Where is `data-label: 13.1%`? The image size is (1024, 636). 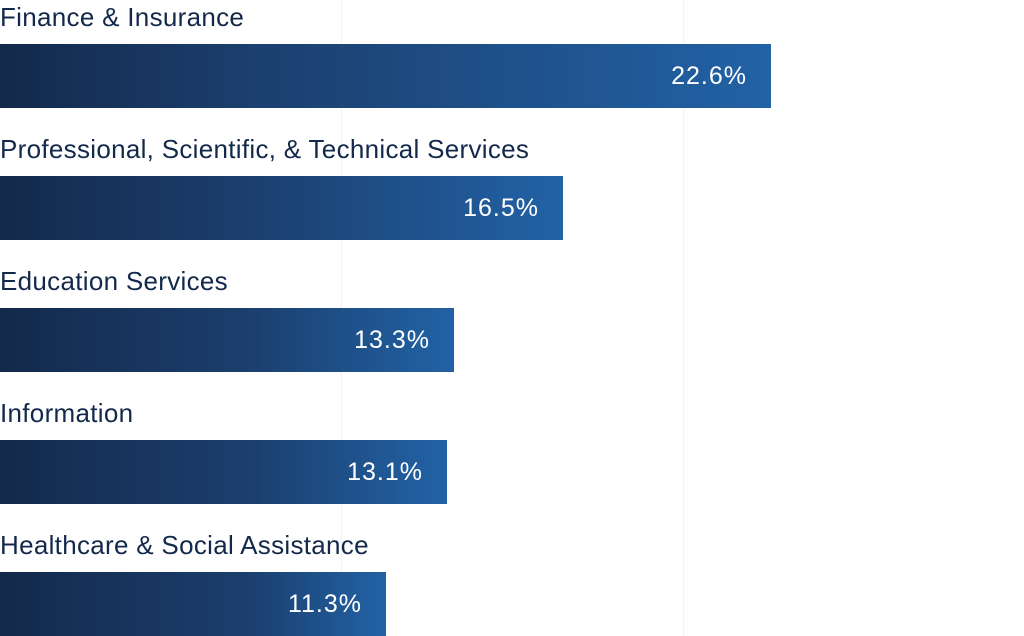
data-label: 13.1% is located at coordinates (385, 472).